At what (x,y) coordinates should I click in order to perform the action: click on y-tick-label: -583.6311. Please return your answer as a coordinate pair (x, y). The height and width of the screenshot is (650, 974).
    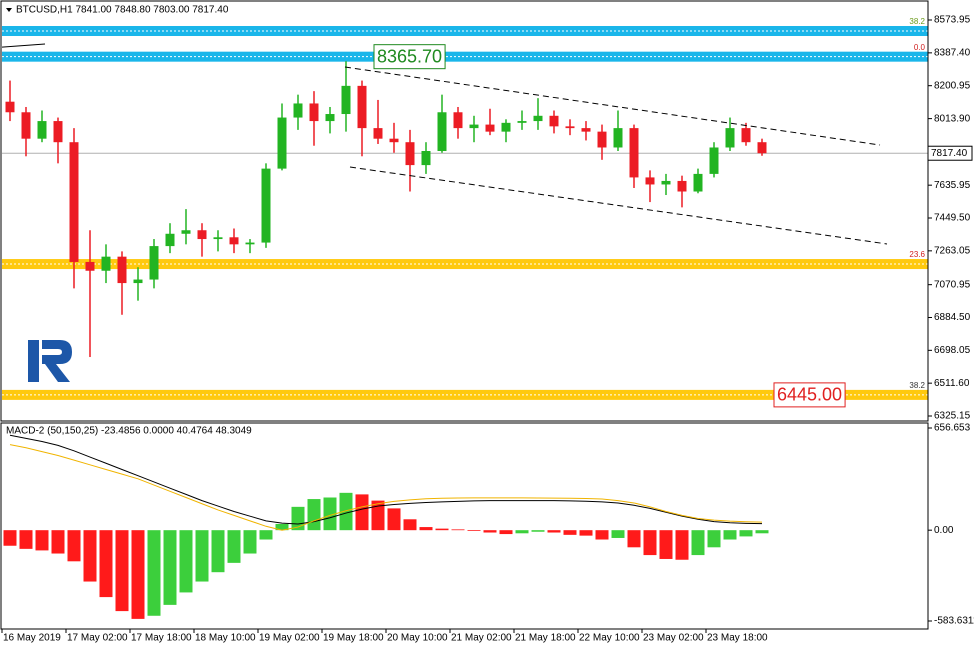
    Looking at the image, I should click on (954, 621).